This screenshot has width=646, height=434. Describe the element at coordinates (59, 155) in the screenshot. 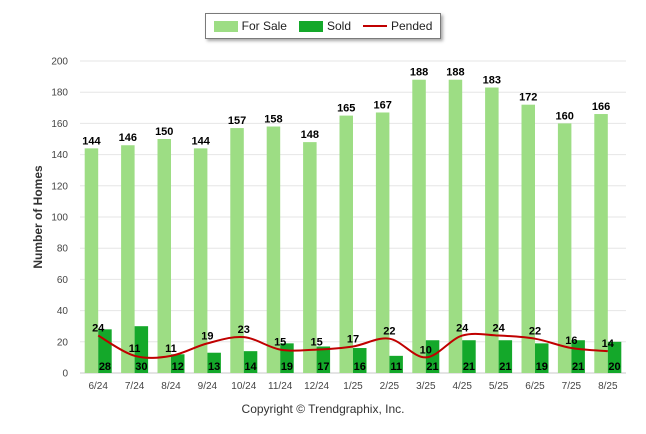

I see `y-tick-label: 140` at that location.